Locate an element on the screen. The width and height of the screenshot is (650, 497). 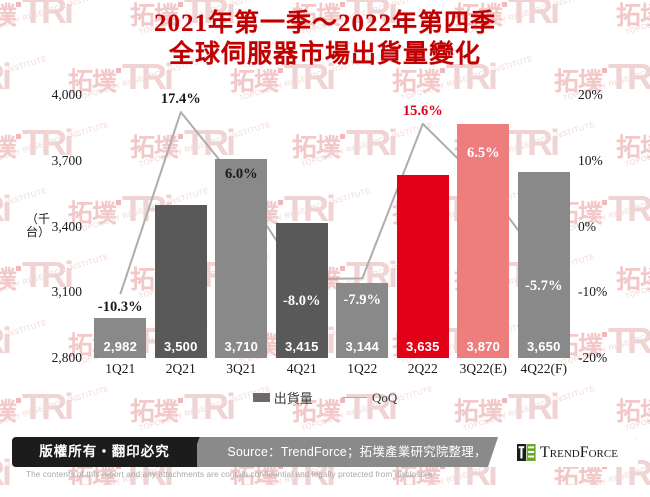
y-right-tick: 20% is located at coordinates (590, 94).